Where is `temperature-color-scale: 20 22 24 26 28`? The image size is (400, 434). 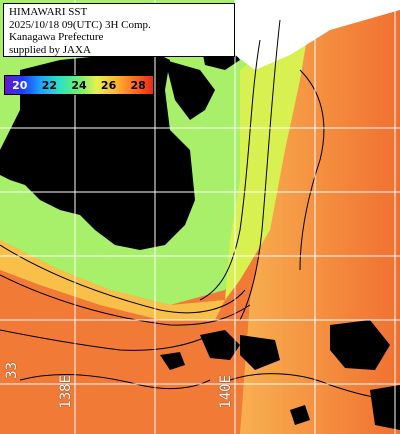
temperature-color-scale: 20 22 24 26 28 is located at coordinates (79, 85).